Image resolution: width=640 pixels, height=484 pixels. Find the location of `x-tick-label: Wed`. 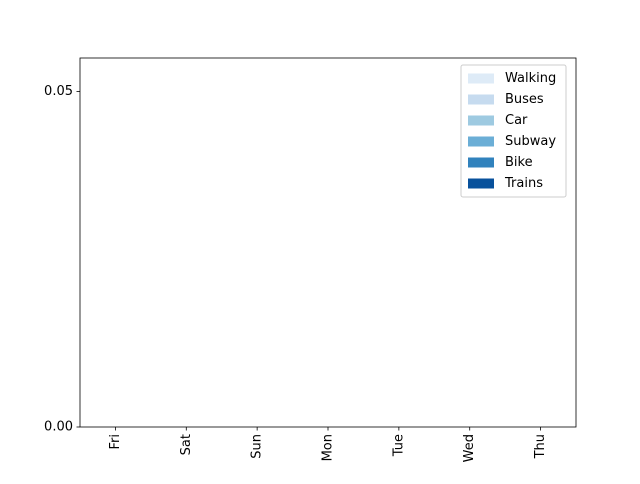

x-tick-label: Wed is located at coordinates (469, 448).